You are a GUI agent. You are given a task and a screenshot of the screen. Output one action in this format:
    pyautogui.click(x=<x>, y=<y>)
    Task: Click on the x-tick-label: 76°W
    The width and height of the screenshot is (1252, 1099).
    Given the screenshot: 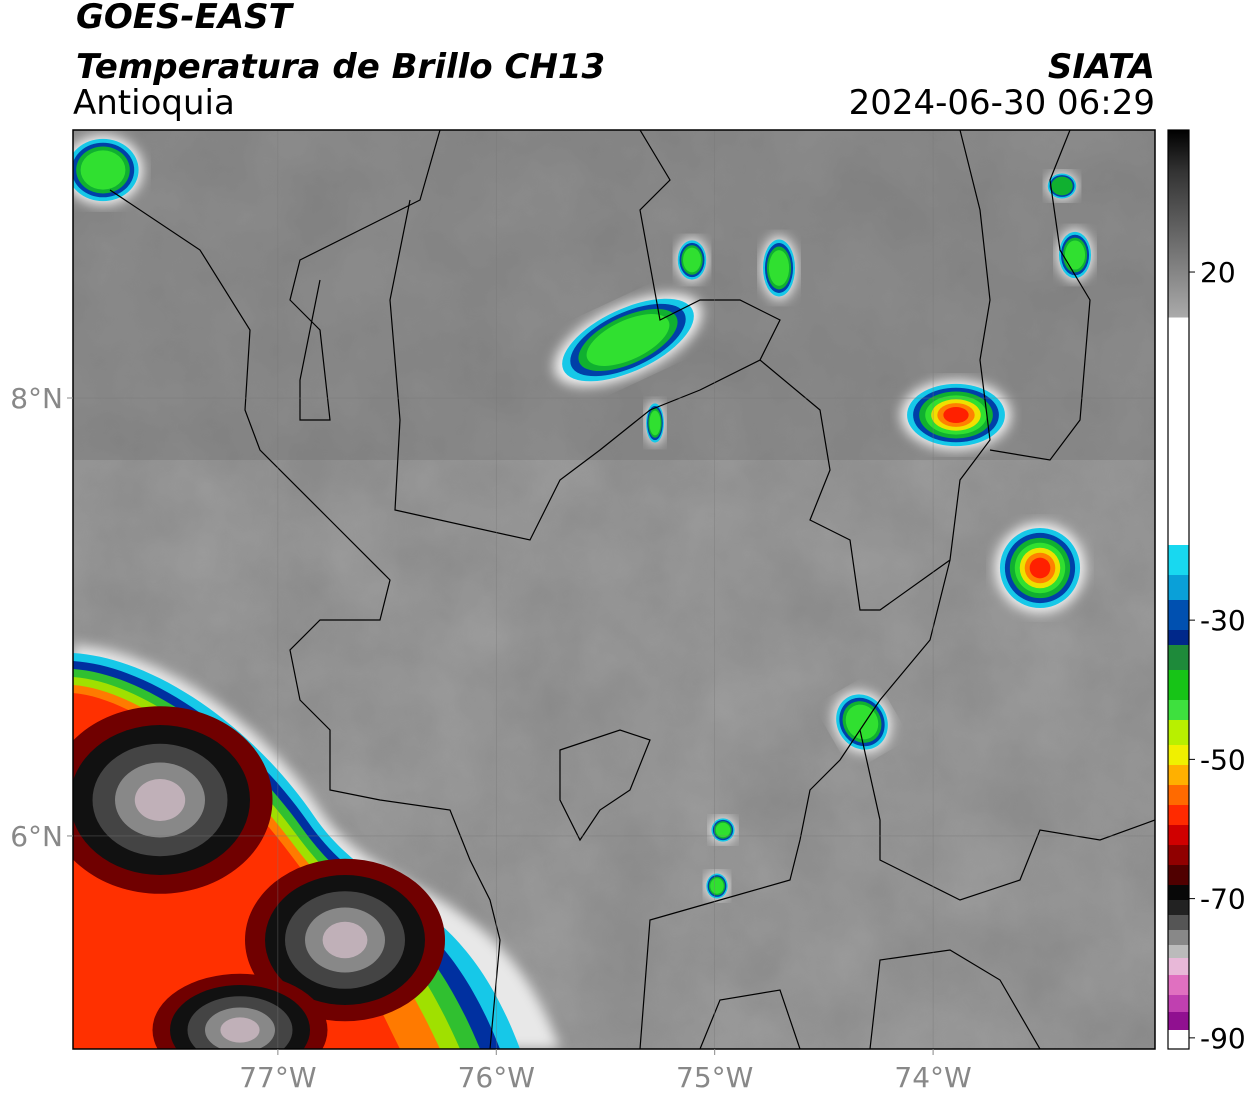 What is the action you would take?
    pyautogui.click(x=496, y=1077)
    